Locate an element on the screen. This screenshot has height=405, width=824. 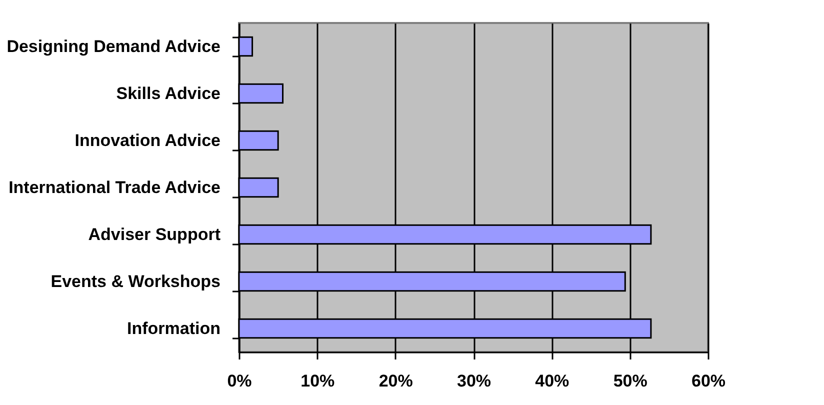
y-tick-label: Innovation Advice is located at coordinates (147, 140).